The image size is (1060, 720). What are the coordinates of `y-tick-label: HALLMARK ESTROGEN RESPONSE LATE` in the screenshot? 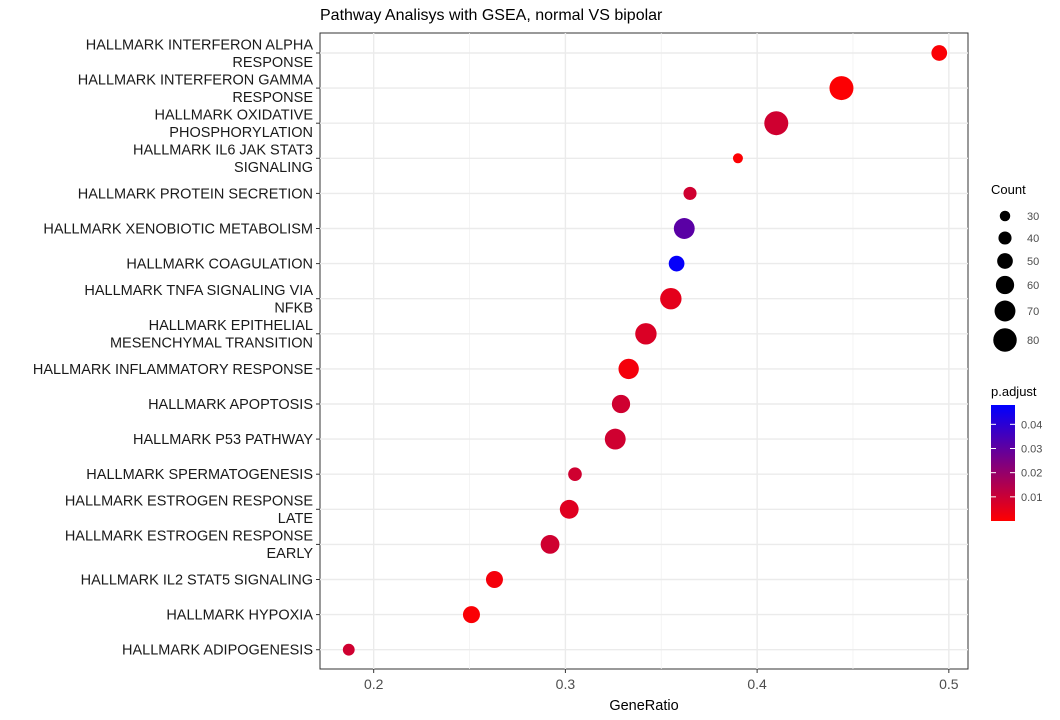 It's located at (189, 511).